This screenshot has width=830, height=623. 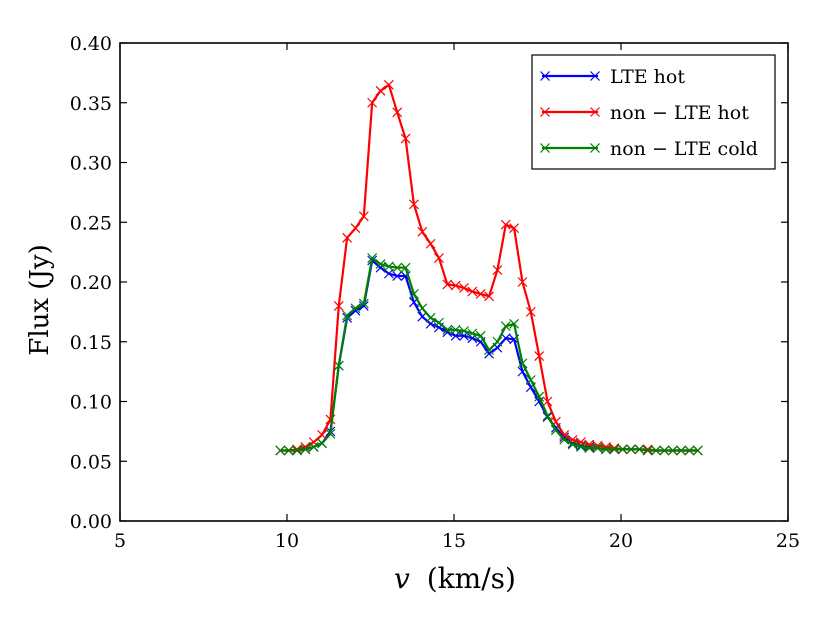 I want to click on x-tick-label: 25, so click(x=788, y=541).